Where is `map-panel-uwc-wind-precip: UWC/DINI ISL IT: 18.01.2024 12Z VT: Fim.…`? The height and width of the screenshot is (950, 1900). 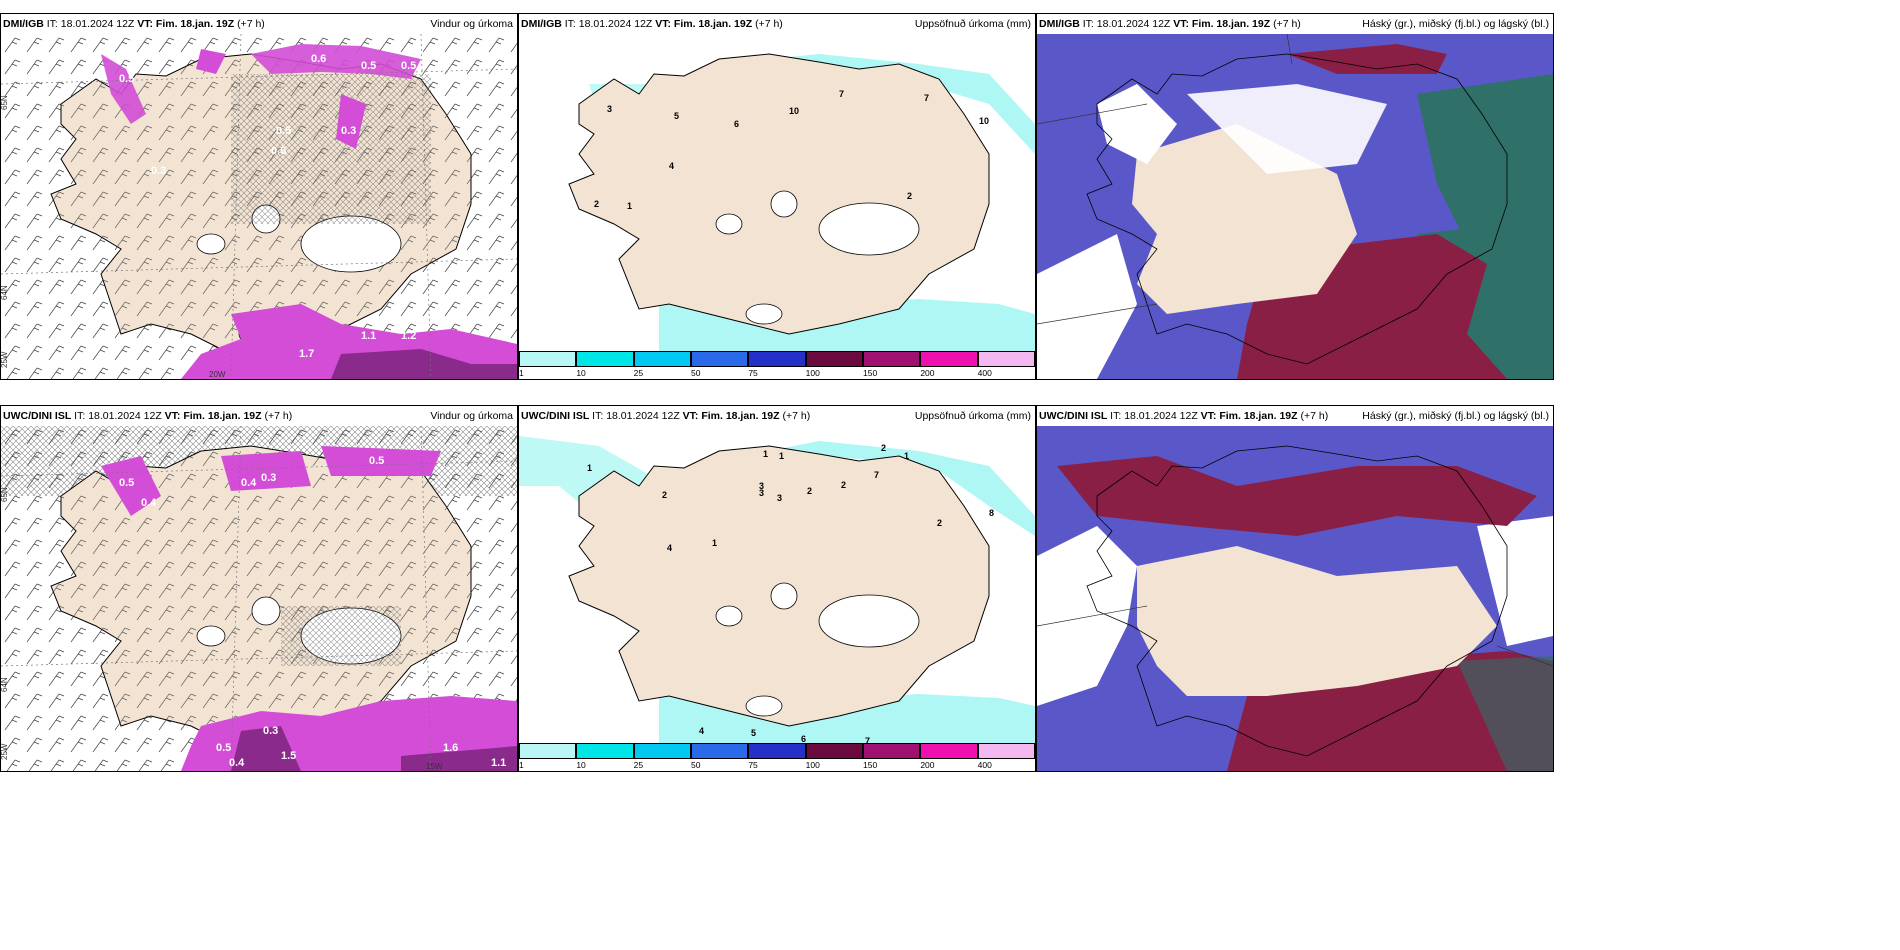
map-panel-uwc-wind-precip: UWC/DINI ISL IT: 18.01.2024 12Z VT: Fim.… is located at coordinates (259, 588).